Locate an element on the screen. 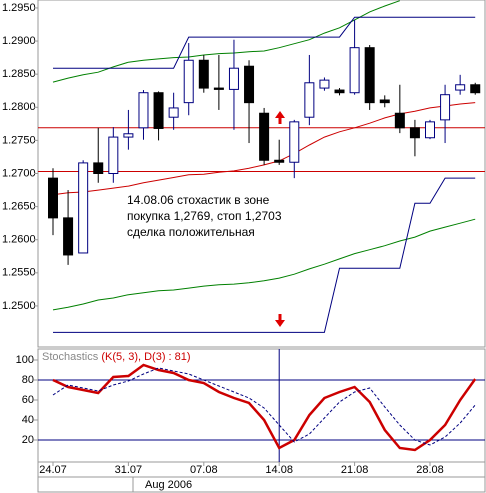  y-tick-label: 1.2500 is located at coordinates (19, 306).